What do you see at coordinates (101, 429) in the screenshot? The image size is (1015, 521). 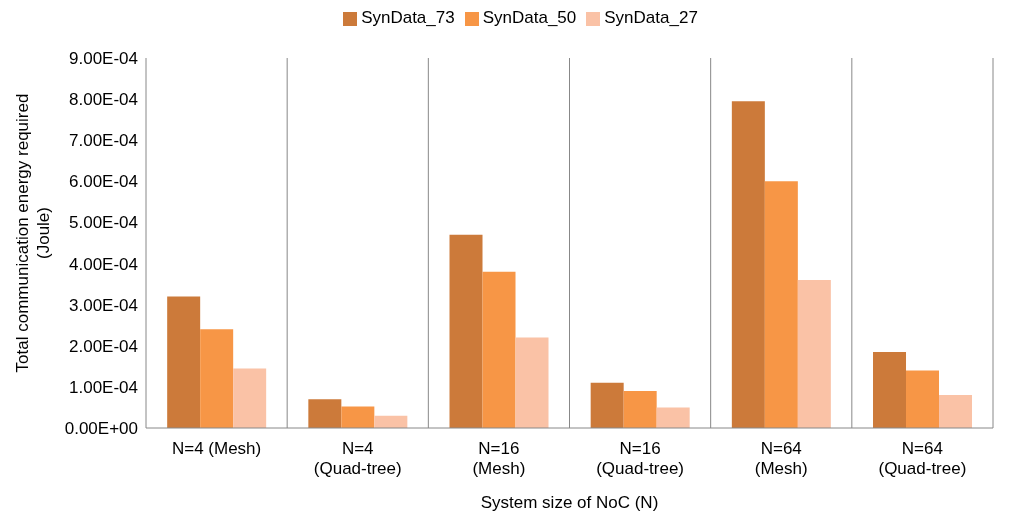 I see `y-tick-label: 0.00E+00` at bounding box center [101, 429].